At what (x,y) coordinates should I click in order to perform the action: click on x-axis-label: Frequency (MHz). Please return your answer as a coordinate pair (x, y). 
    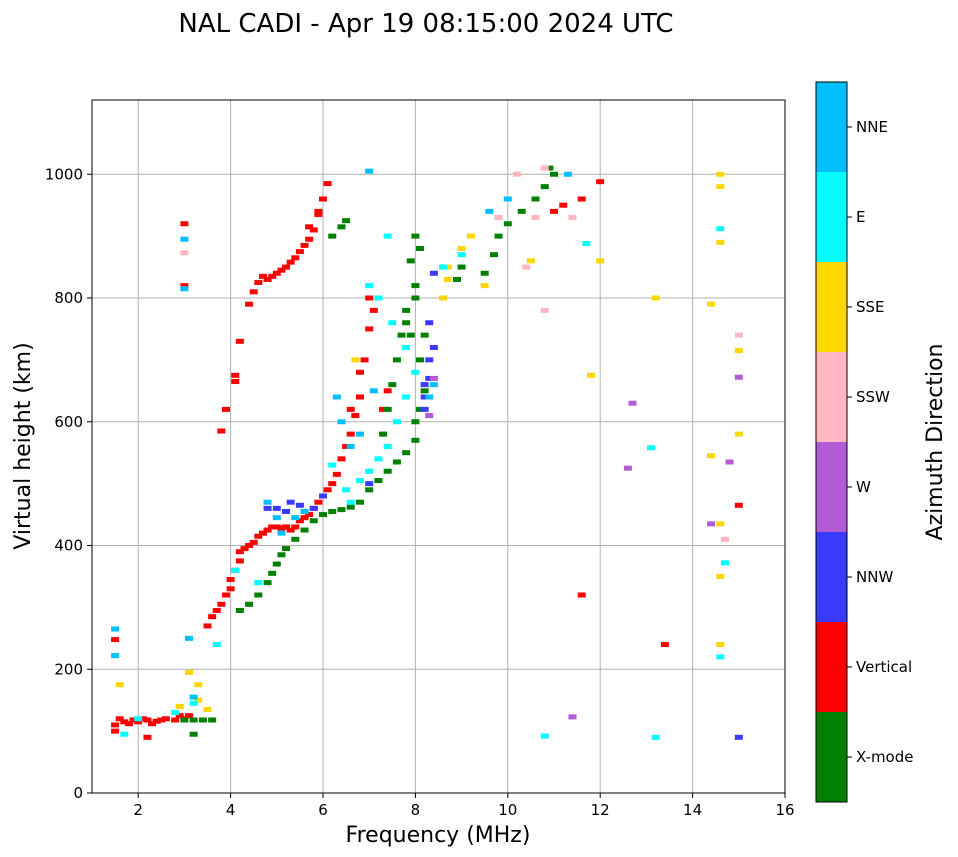
    Looking at the image, I should click on (438, 835).